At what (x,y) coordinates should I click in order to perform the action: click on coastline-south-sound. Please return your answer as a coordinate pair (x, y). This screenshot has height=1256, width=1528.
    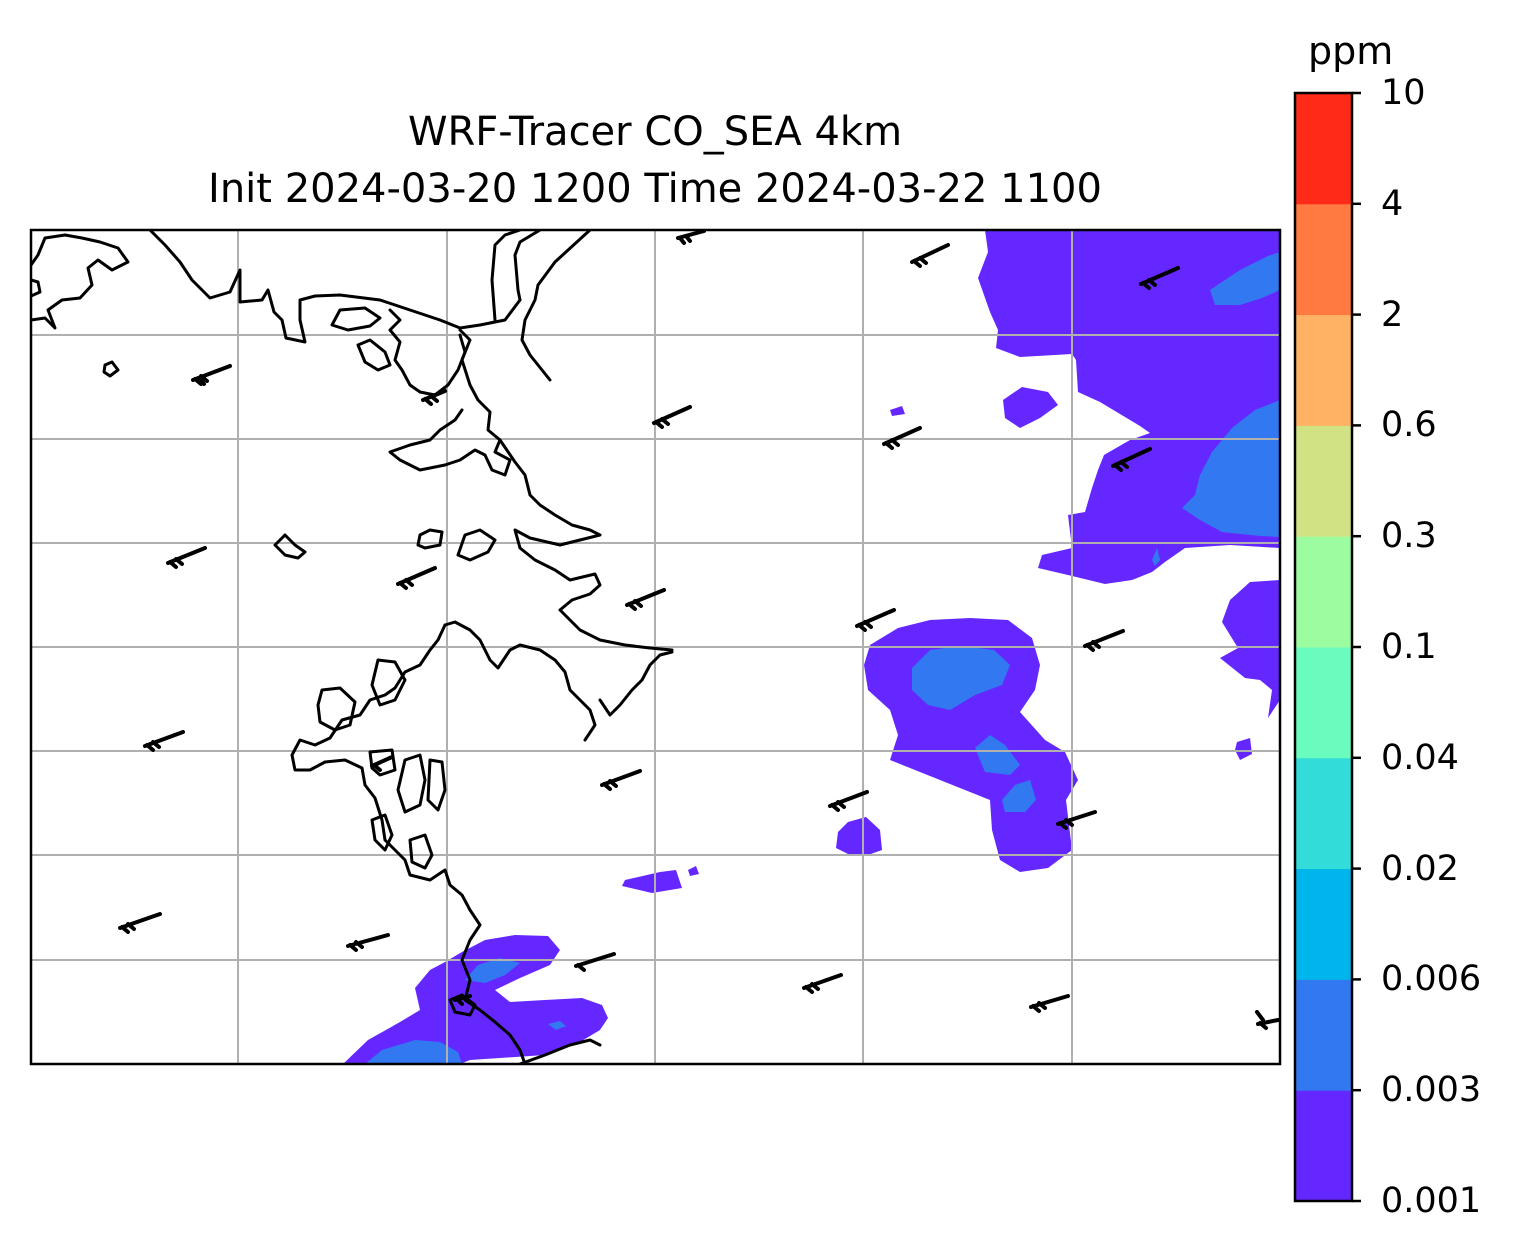
    Looking at the image, I should click on (408, 843).